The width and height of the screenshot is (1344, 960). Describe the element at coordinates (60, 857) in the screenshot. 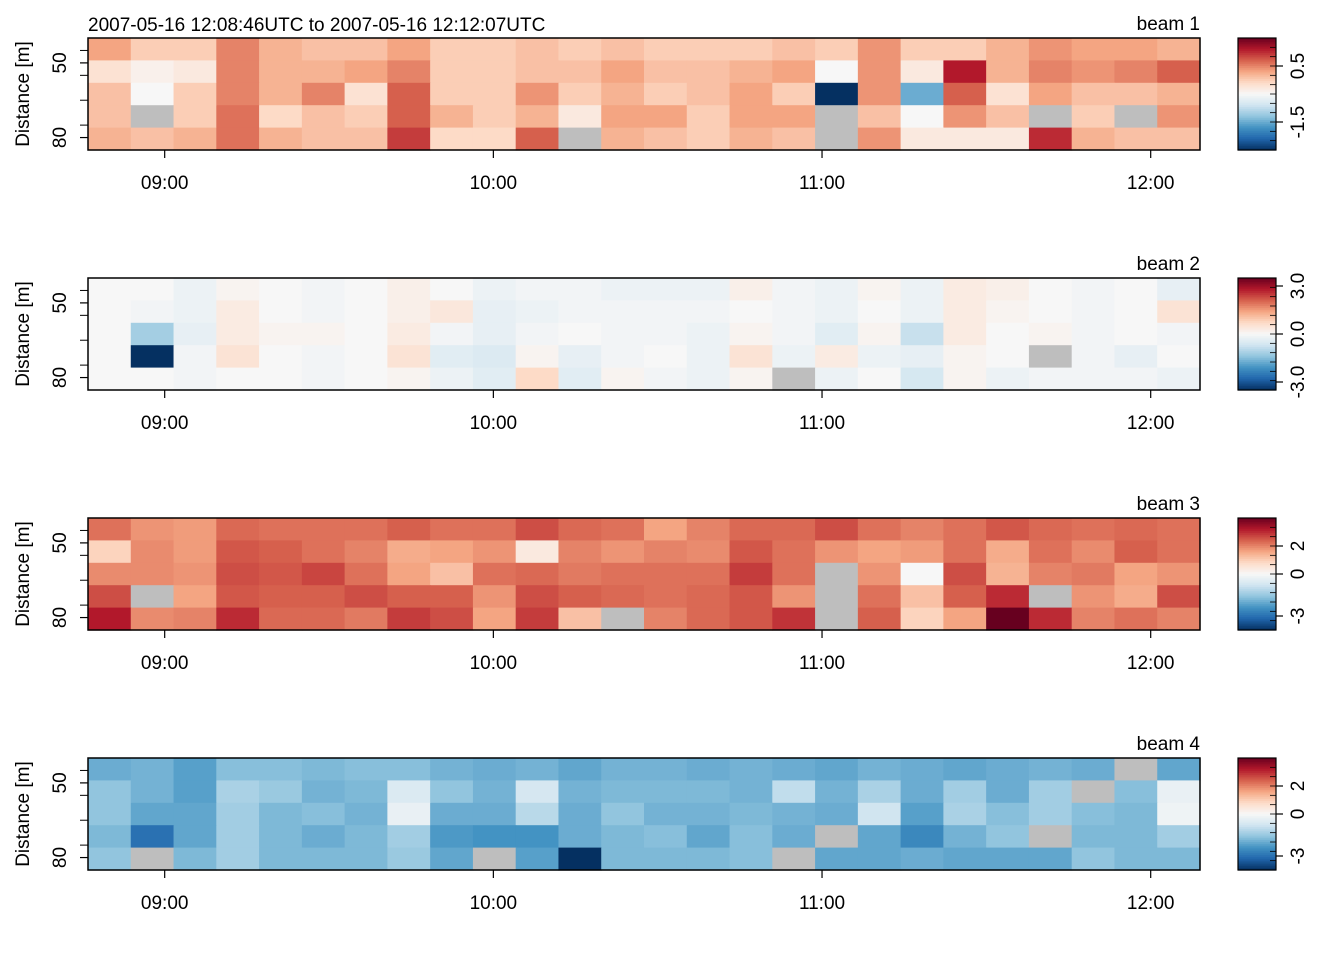

I see `y-tick-label: 80` at that location.